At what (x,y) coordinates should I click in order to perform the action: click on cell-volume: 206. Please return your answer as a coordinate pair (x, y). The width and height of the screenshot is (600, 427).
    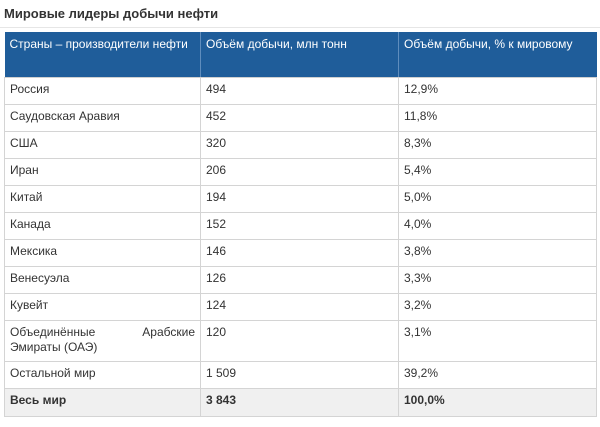
    Looking at the image, I should click on (299, 172).